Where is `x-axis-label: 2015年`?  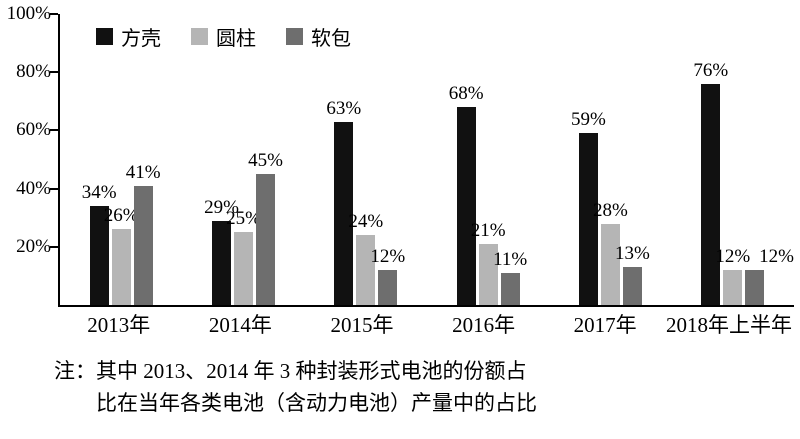
x-axis-label: 2015年 is located at coordinates (362, 325).